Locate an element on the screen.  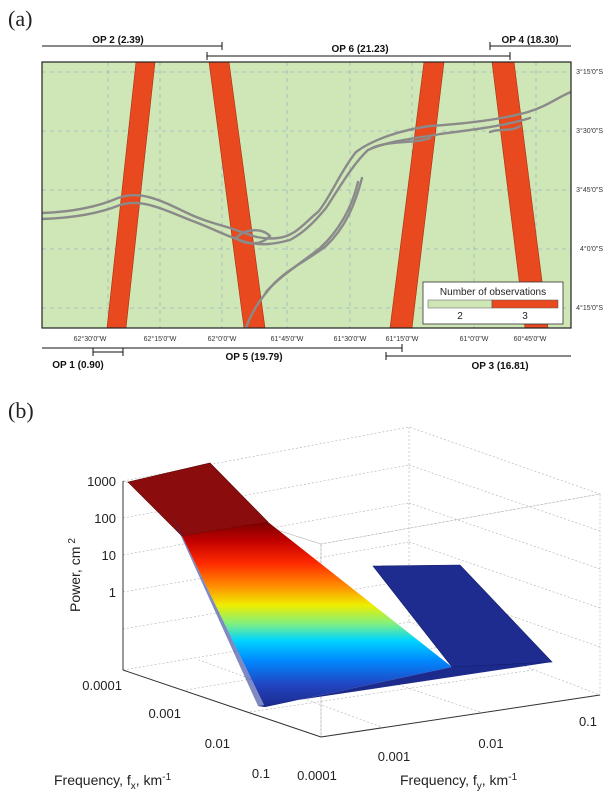
power-tick: 100 is located at coordinates (105, 518).